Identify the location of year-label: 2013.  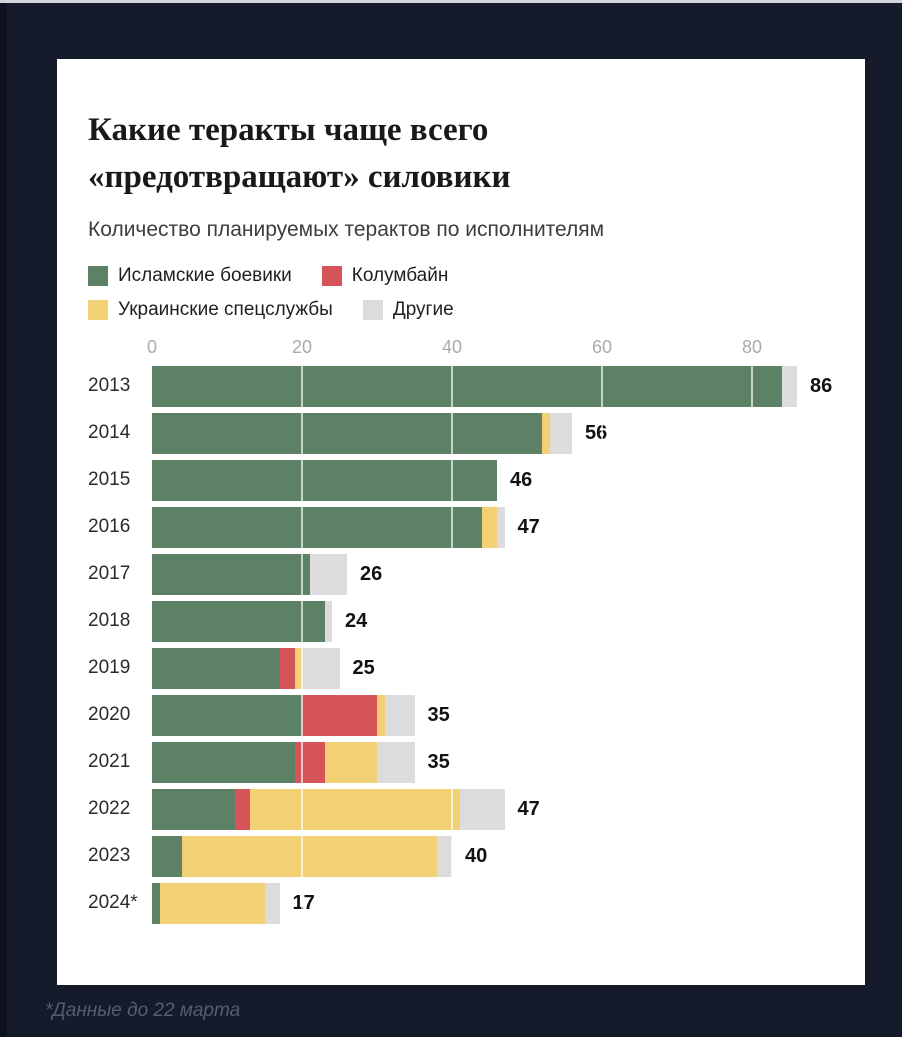
(109, 386).